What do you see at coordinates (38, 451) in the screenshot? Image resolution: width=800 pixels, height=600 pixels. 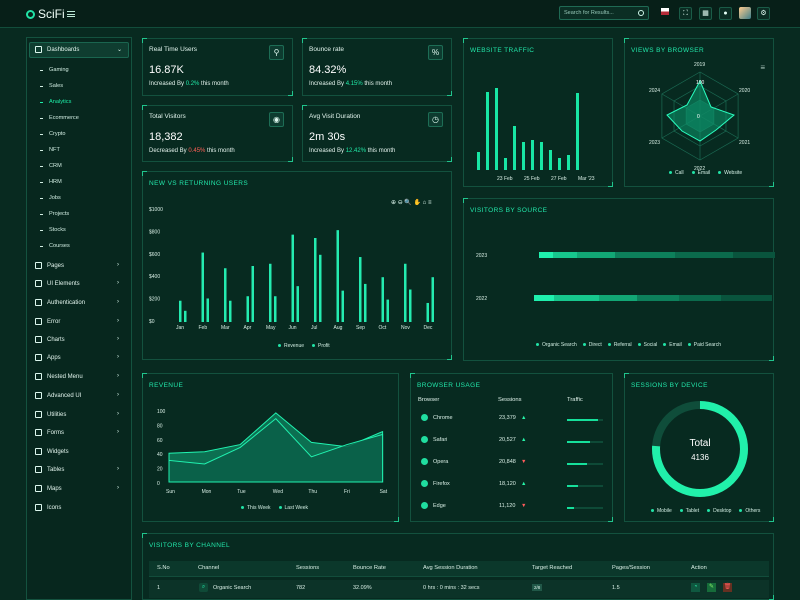 I see `widget-icon` at bounding box center [38, 451].